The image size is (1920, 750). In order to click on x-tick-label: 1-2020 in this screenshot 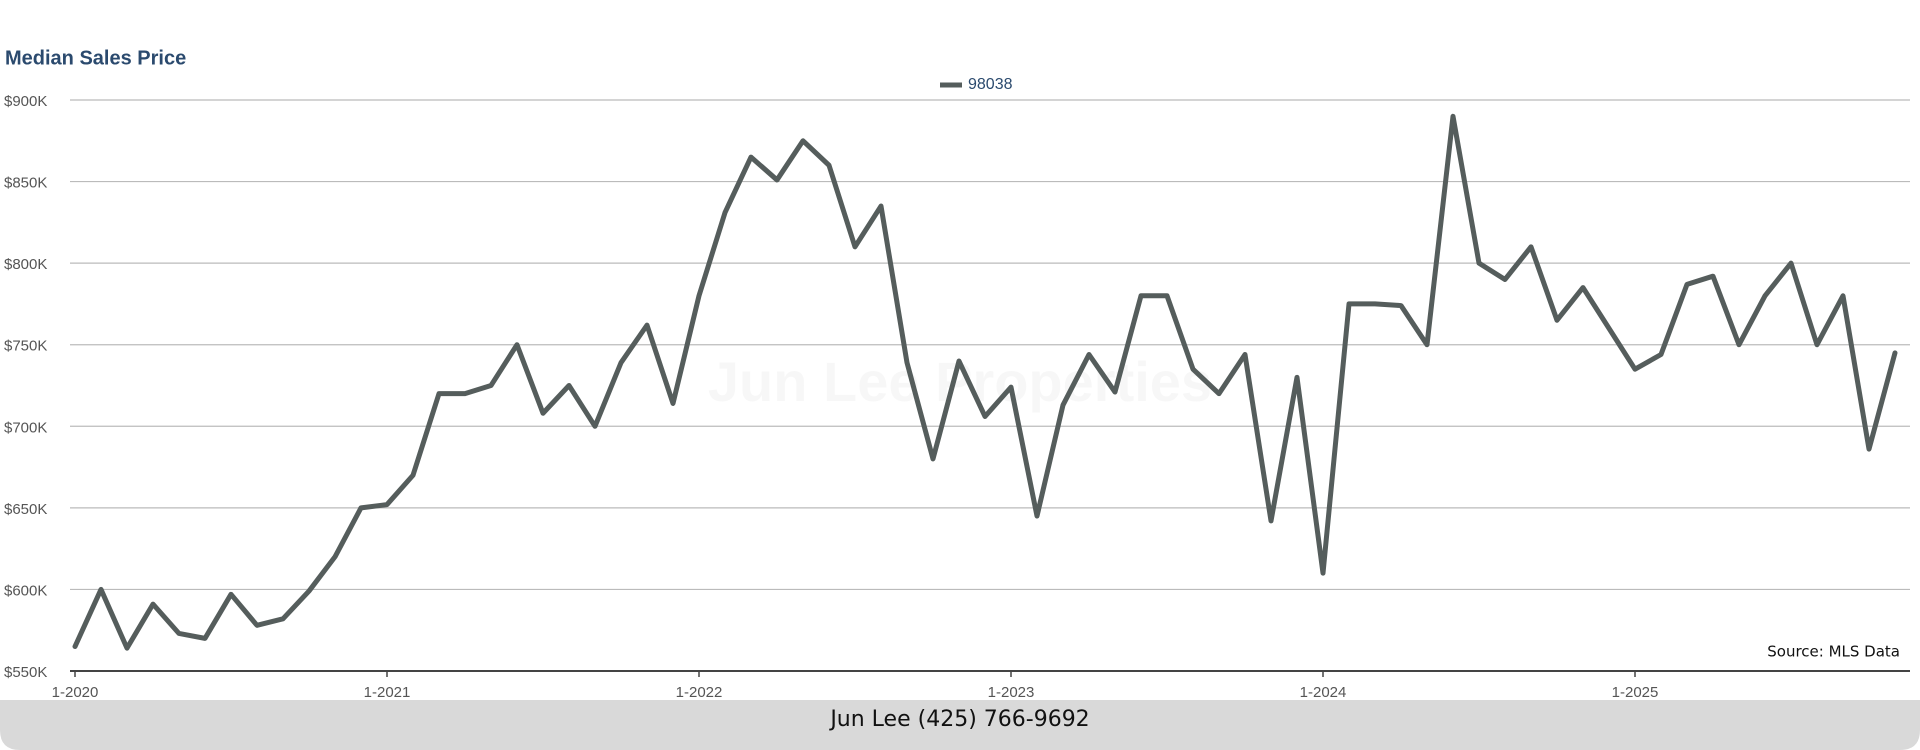, I will do `click(75, 692)`.